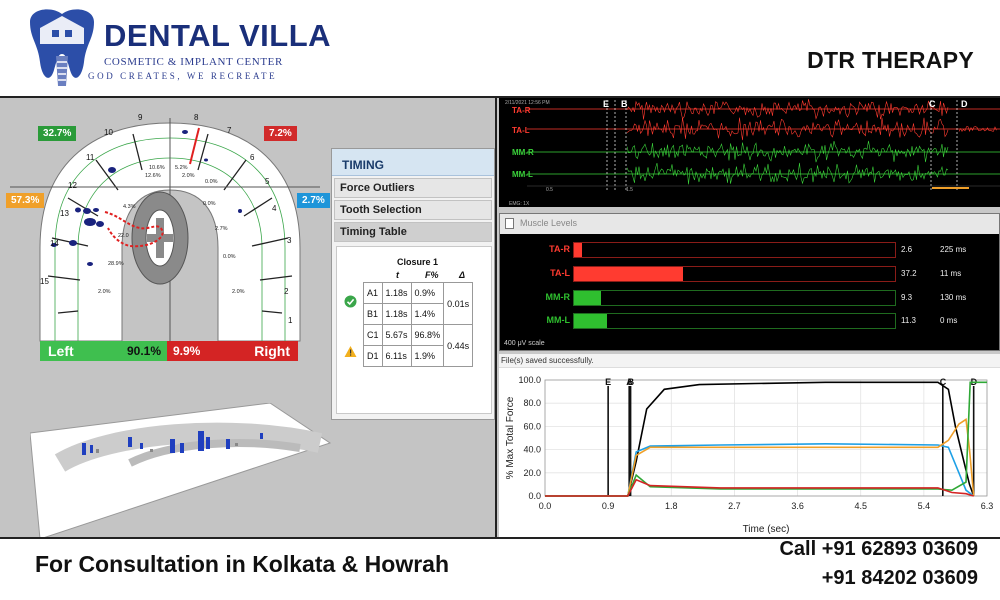 The width and height of the screenshot is (1000, 600). Describe the element at coordinates (529, 380) in the screenshot. I see `y-tick-label: 100.0` at that location.